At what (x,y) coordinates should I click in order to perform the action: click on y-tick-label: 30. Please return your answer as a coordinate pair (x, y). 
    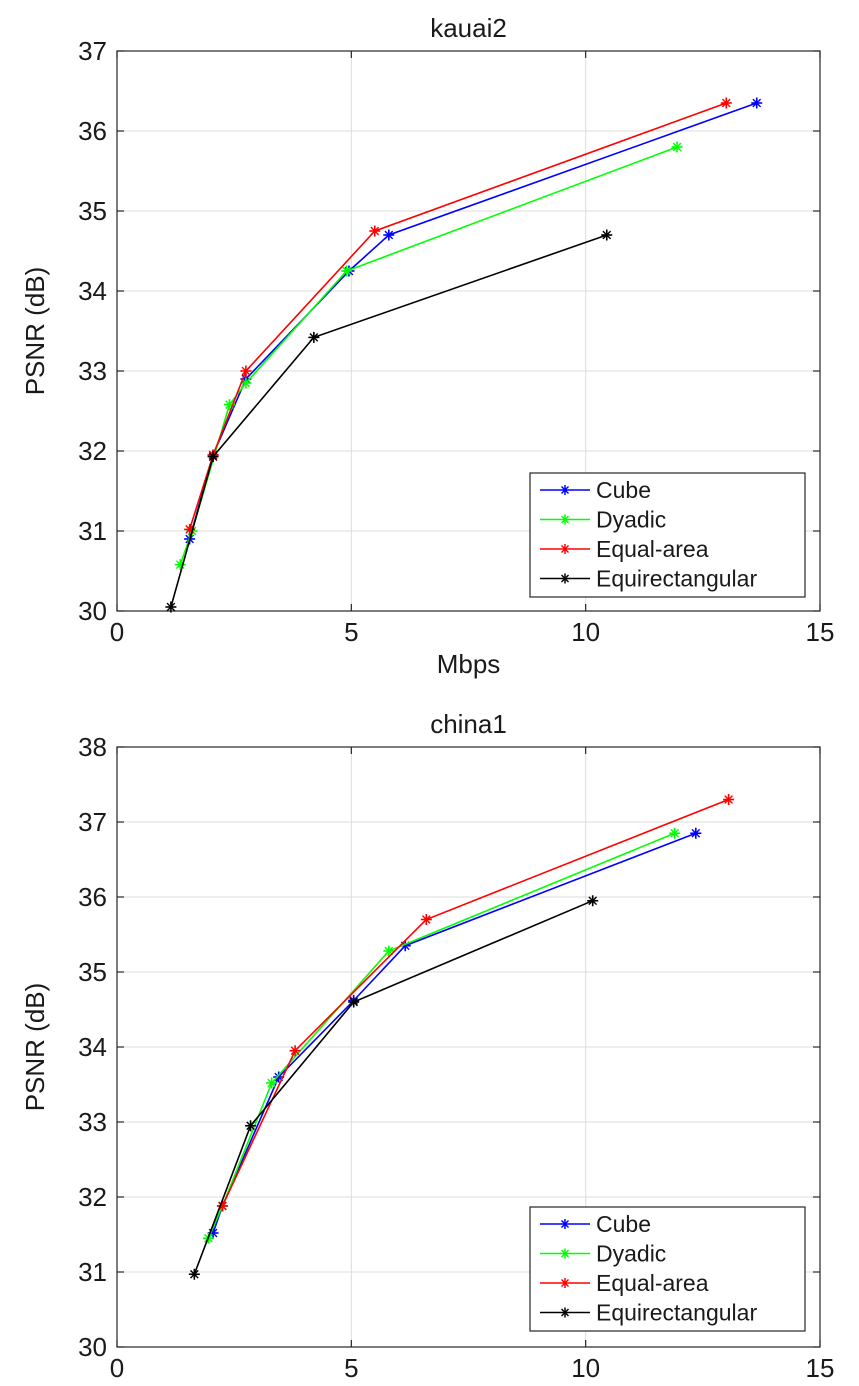
    Looking at the image, I should click on (92, 611).